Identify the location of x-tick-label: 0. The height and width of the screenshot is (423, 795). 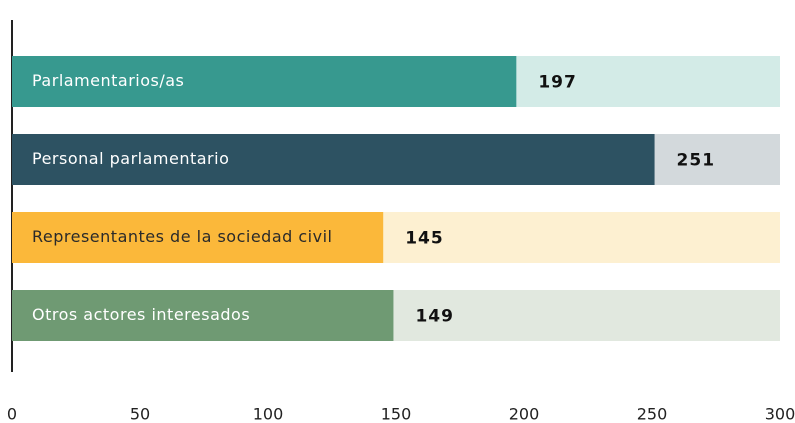
(12, 414).